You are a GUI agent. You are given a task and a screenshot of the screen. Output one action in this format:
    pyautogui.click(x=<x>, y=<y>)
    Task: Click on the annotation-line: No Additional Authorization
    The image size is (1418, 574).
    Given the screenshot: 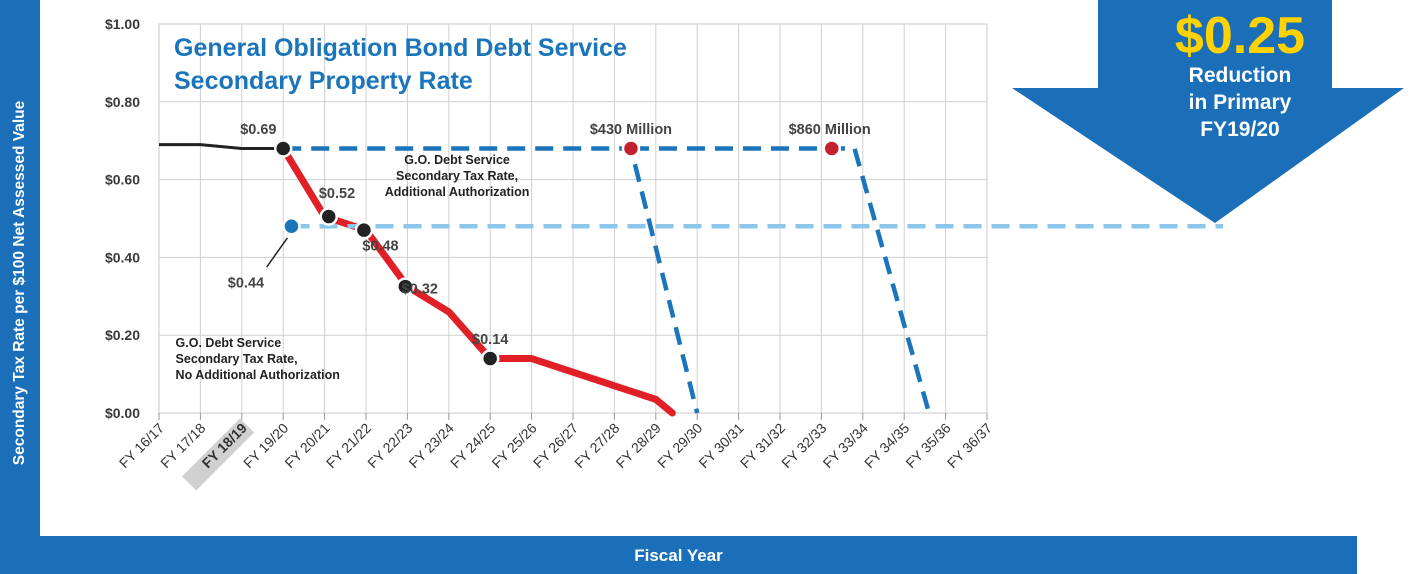 What is the action you would take?
    pyautogui.click(x=258, y=375)
    